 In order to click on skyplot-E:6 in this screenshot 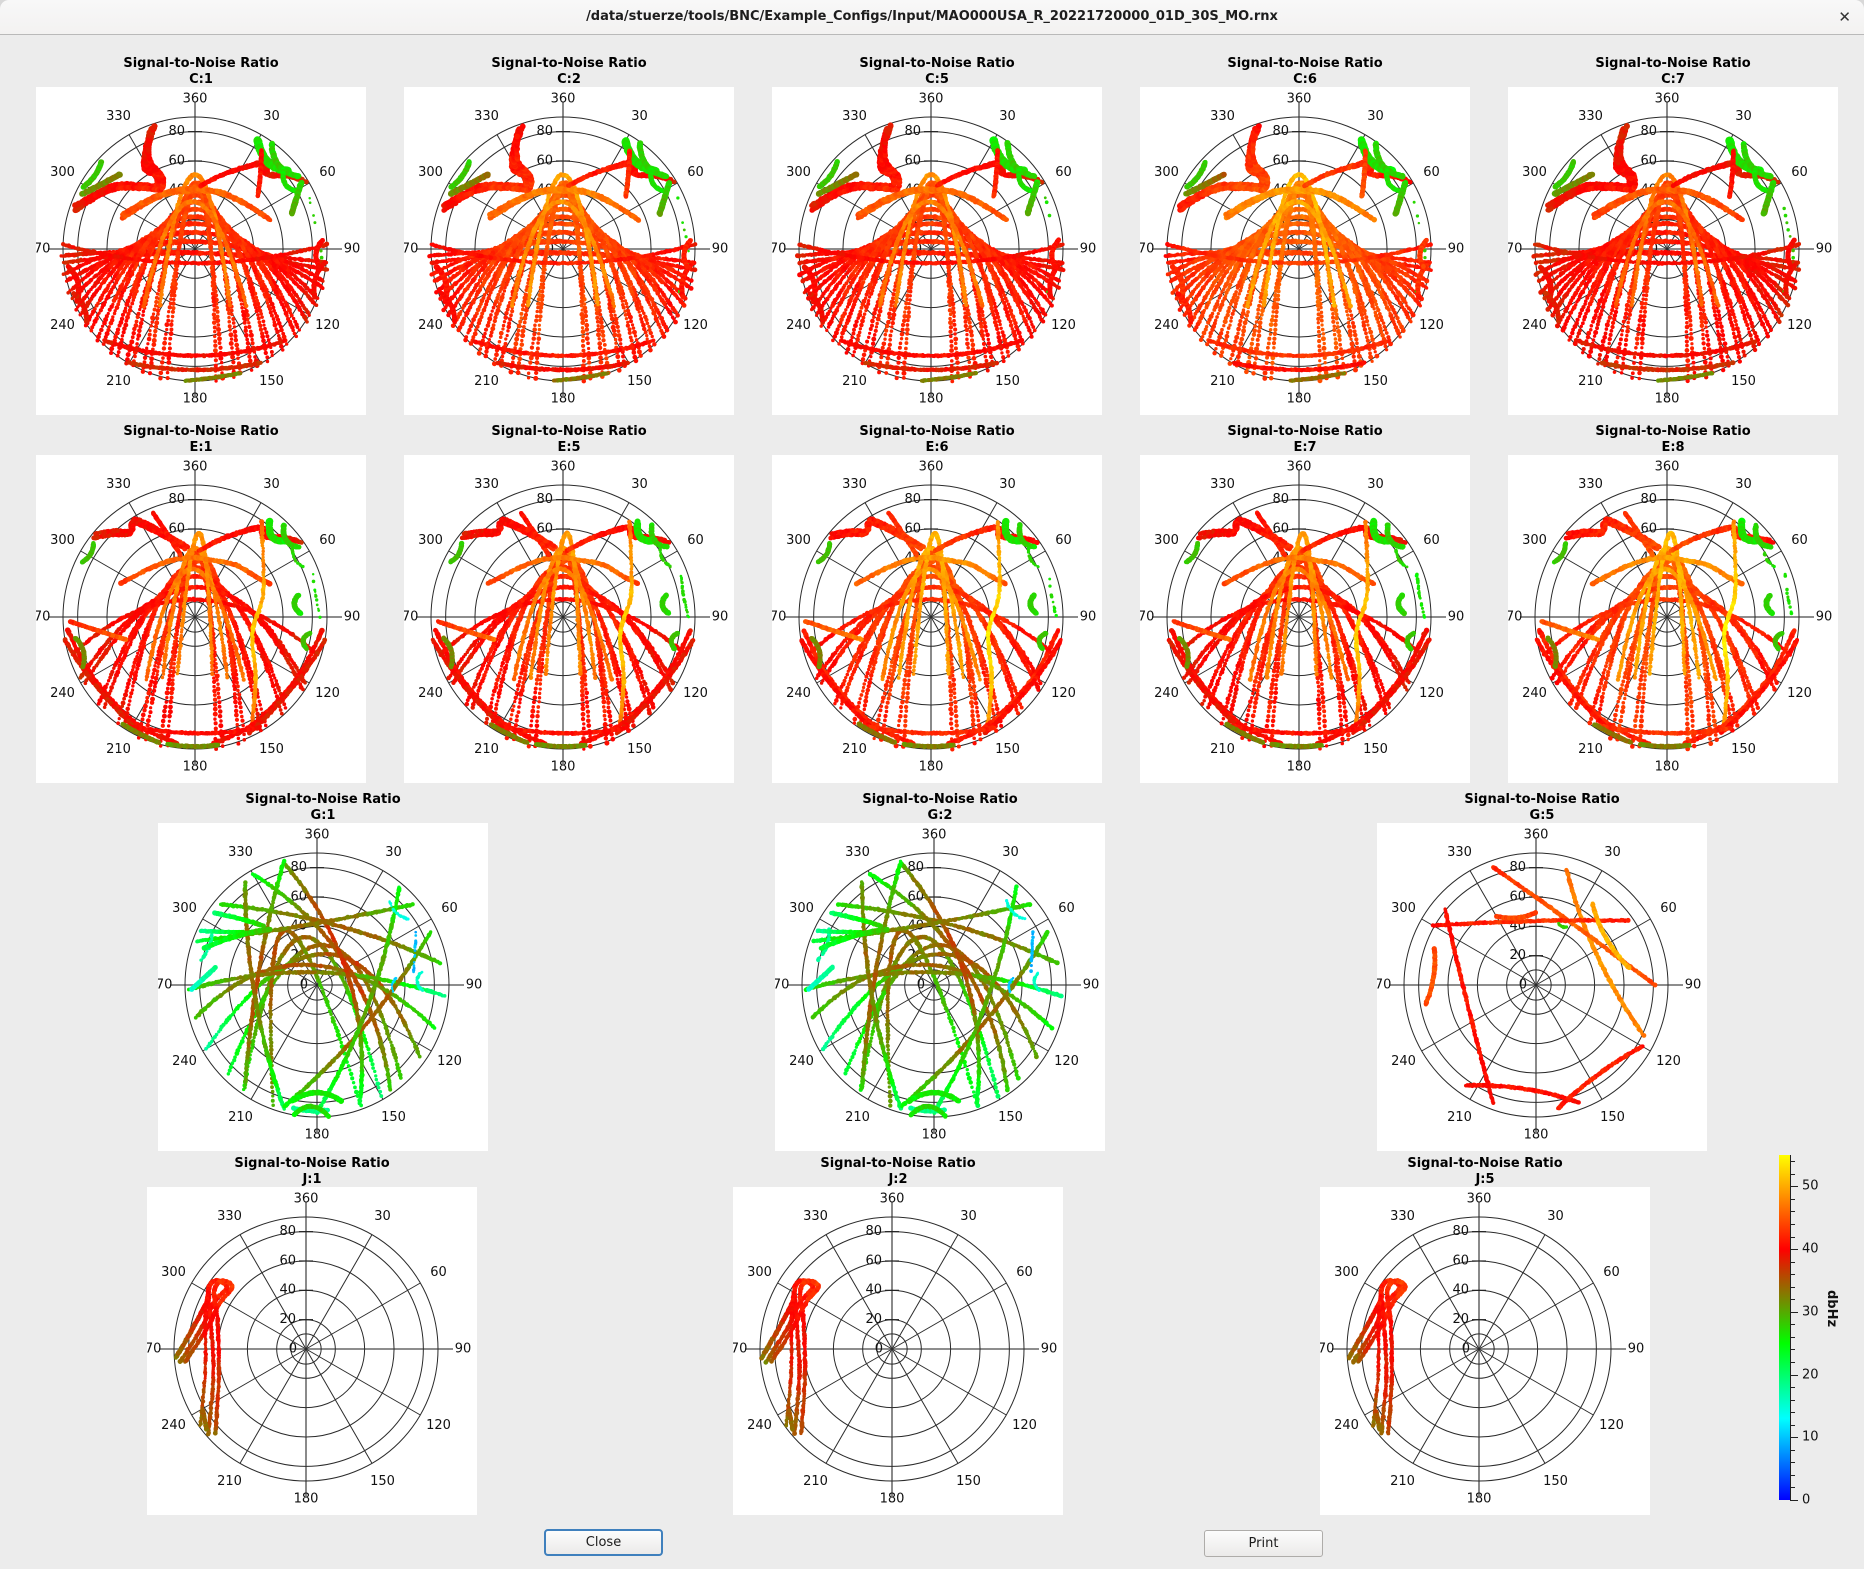, I will do `click(937, 619)`.